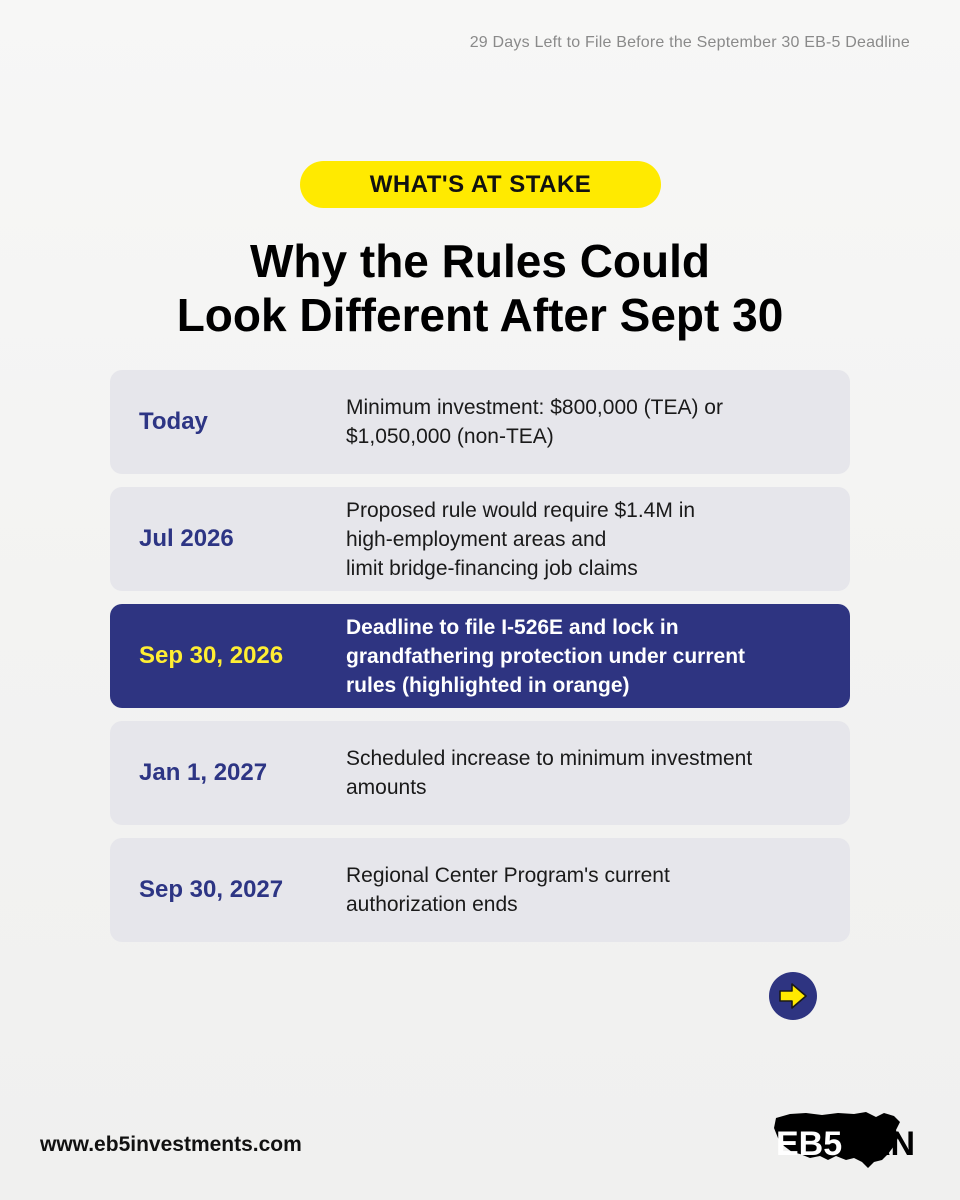  I want to click on timeline-description-line: Regional Center Program's current, so click(508, 875).